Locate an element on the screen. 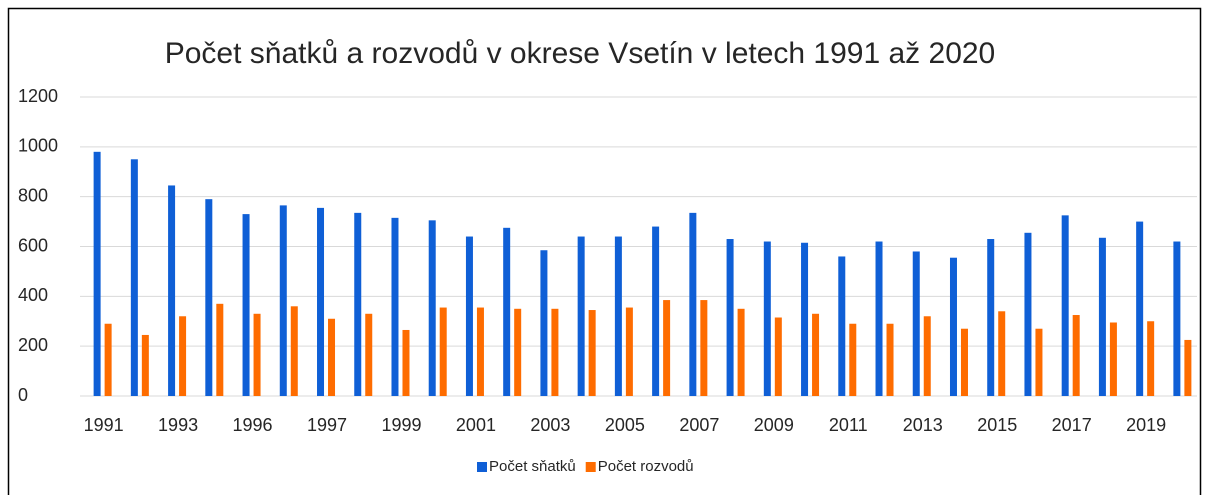 This screenshot has height=495, width=1209. legend-label: Počet rozvodů is located at coordinates (646, 466).